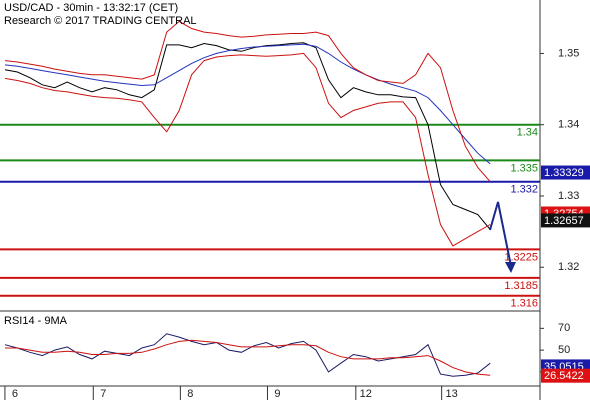 The height and width of the screenshot is (400, 590). Describe the element at coordinates (36, 321) in the screenshot. I see `rsi-title: RSI14 - 9MA` at that location.